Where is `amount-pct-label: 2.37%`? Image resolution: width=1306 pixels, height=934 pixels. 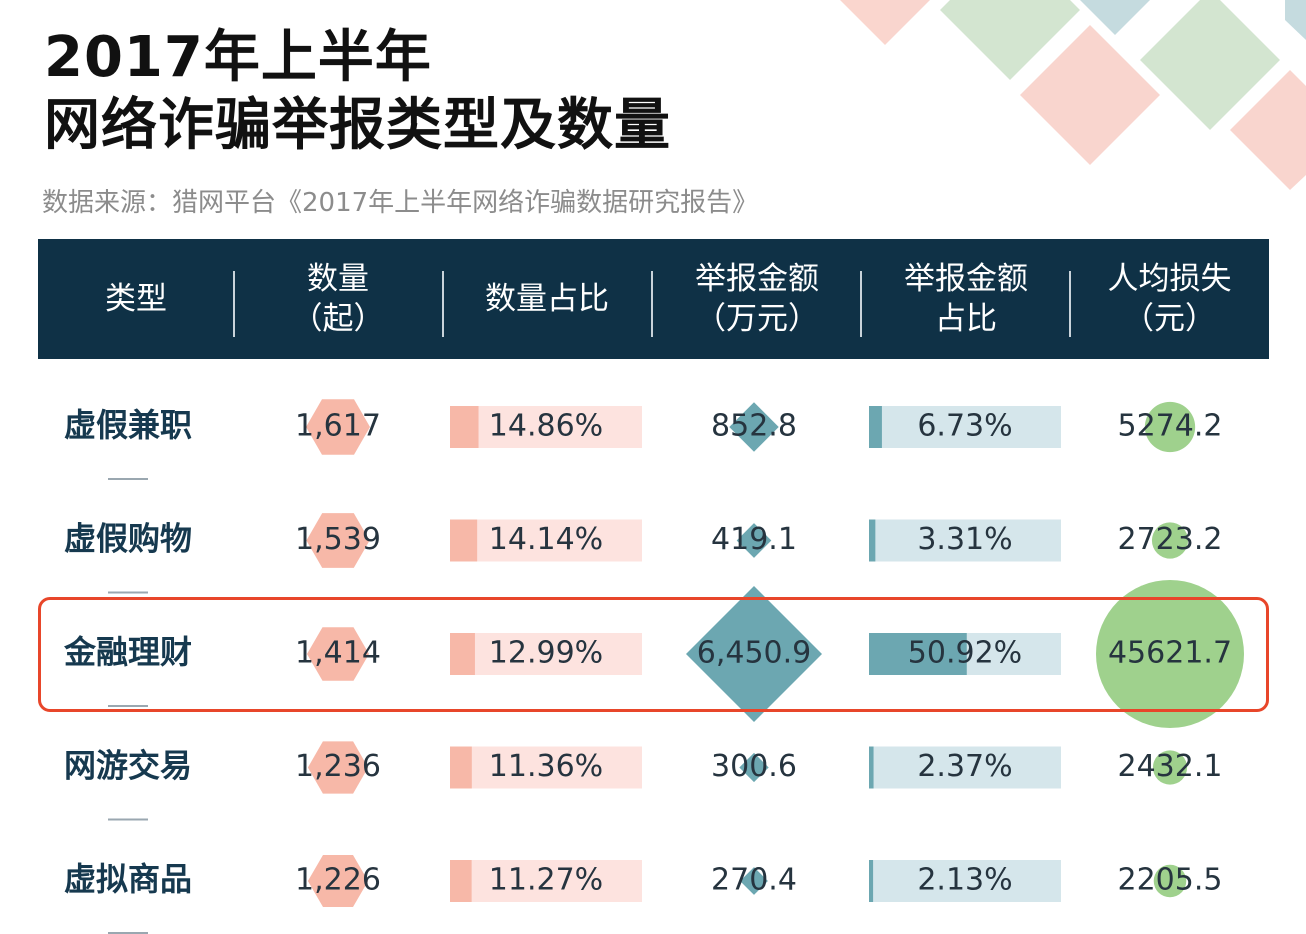
amount-pct-label: 2.37% is located at coordinates (964, 766).